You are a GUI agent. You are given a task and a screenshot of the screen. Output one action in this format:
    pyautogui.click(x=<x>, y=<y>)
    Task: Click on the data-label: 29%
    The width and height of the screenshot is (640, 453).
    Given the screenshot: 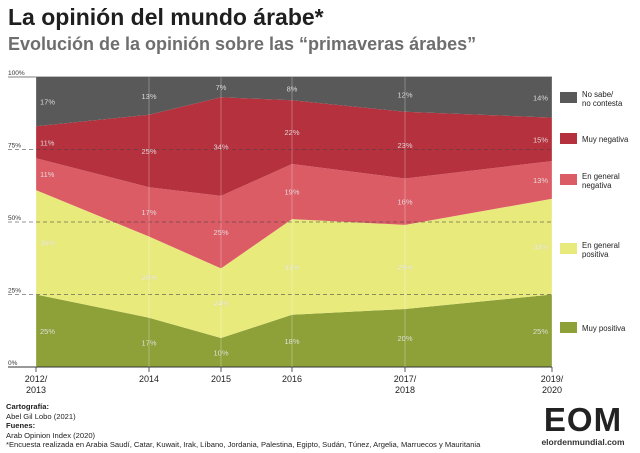 What is the action you would take?
    pyautogui.click(x=404, y=267)
    